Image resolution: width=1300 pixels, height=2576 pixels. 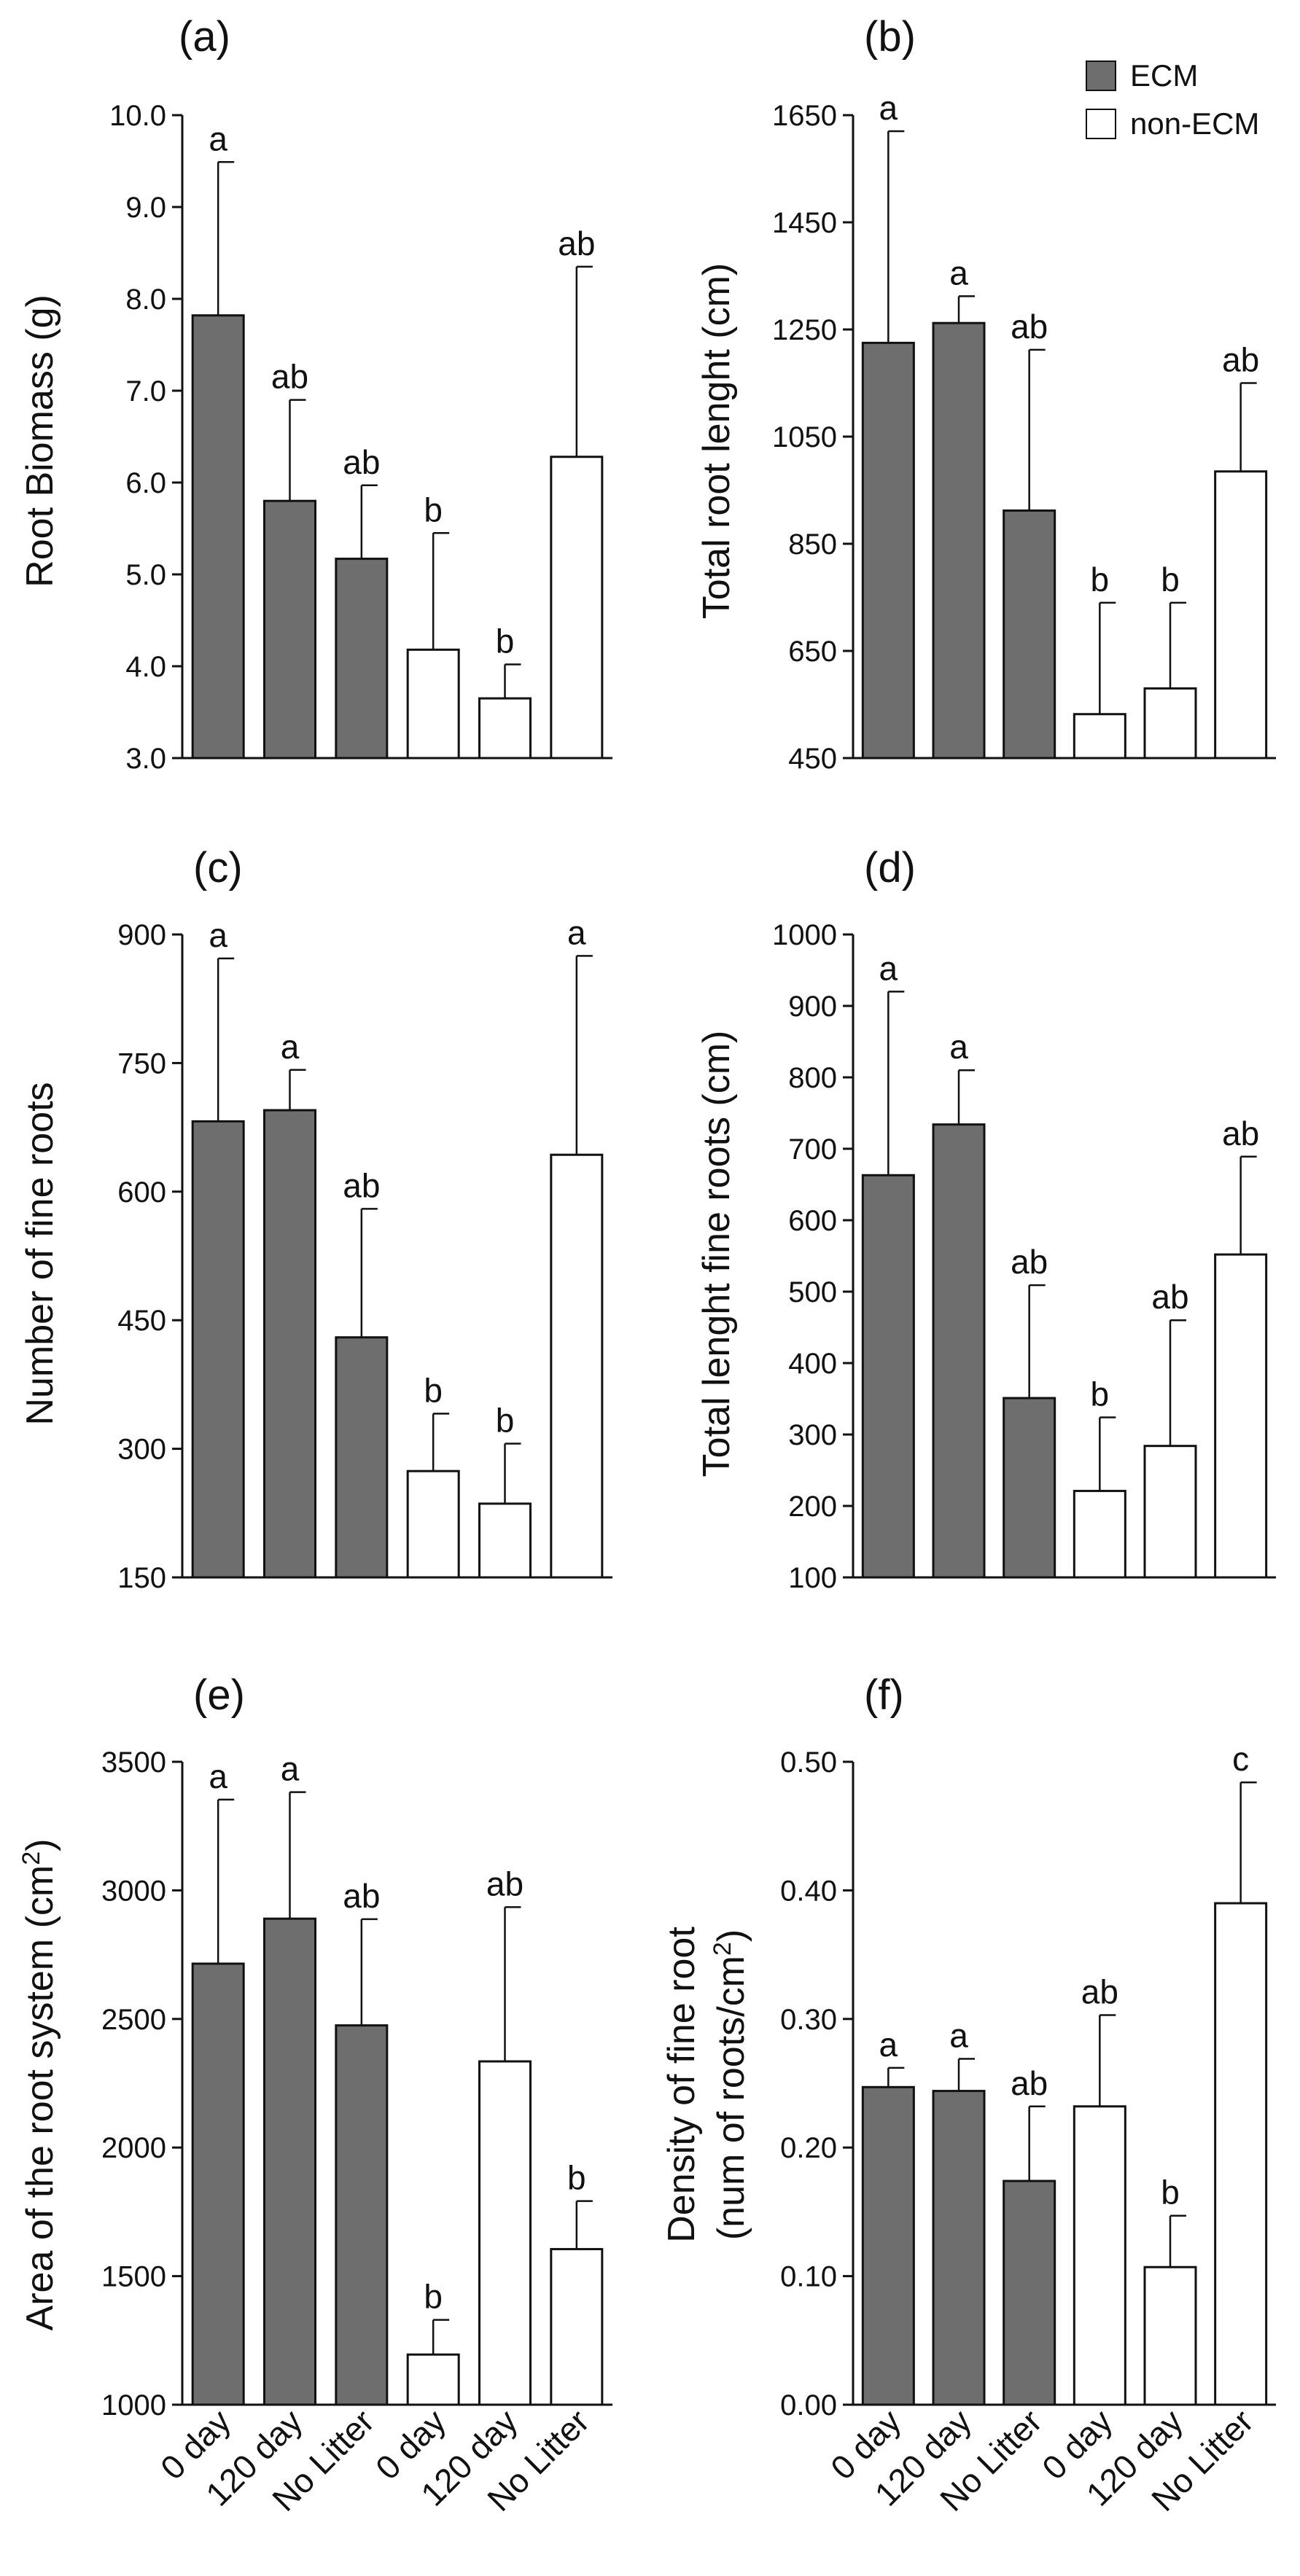 I want to click on y-tick-label: 0.20, so click(x=808, y=2148).